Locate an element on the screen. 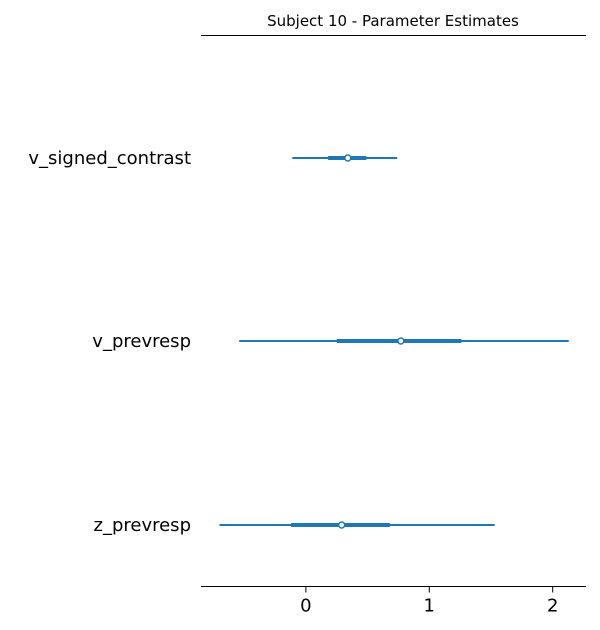  parameter-label: z_prevresp is located at coordinates (143, 525).